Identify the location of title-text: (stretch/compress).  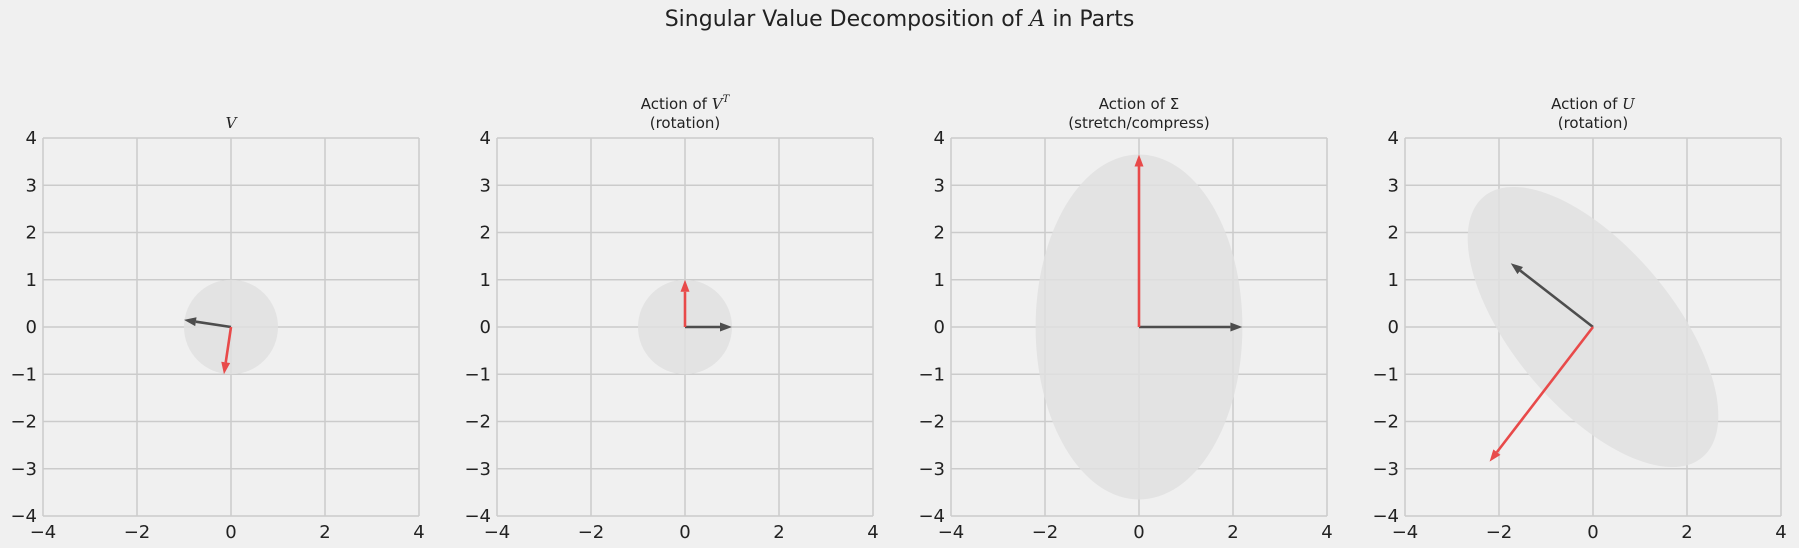
(1138, 123).